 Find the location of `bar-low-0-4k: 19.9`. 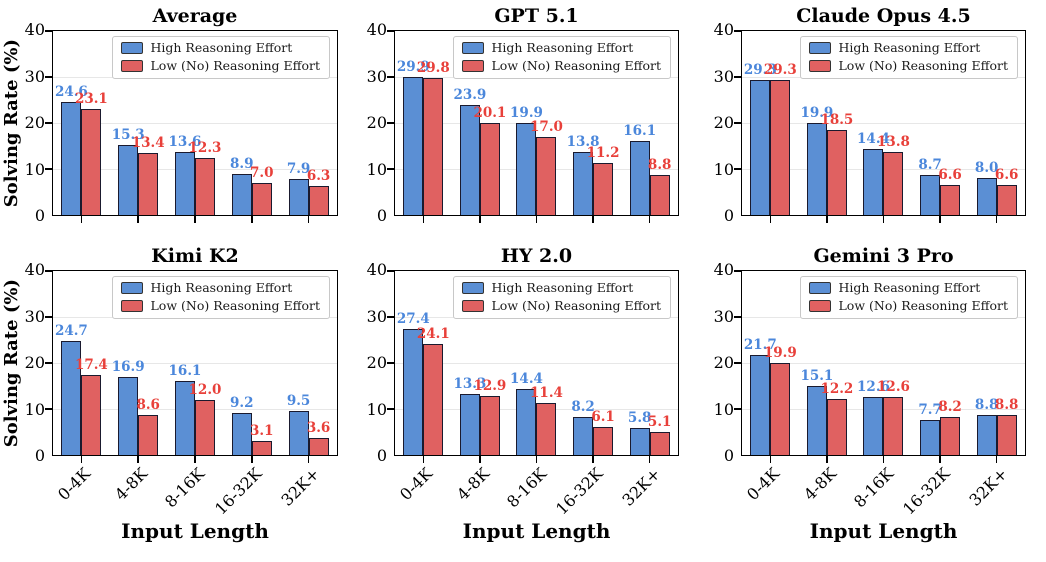

bar-low-0-4k: 19.9 is located at coordinates (780, 400).